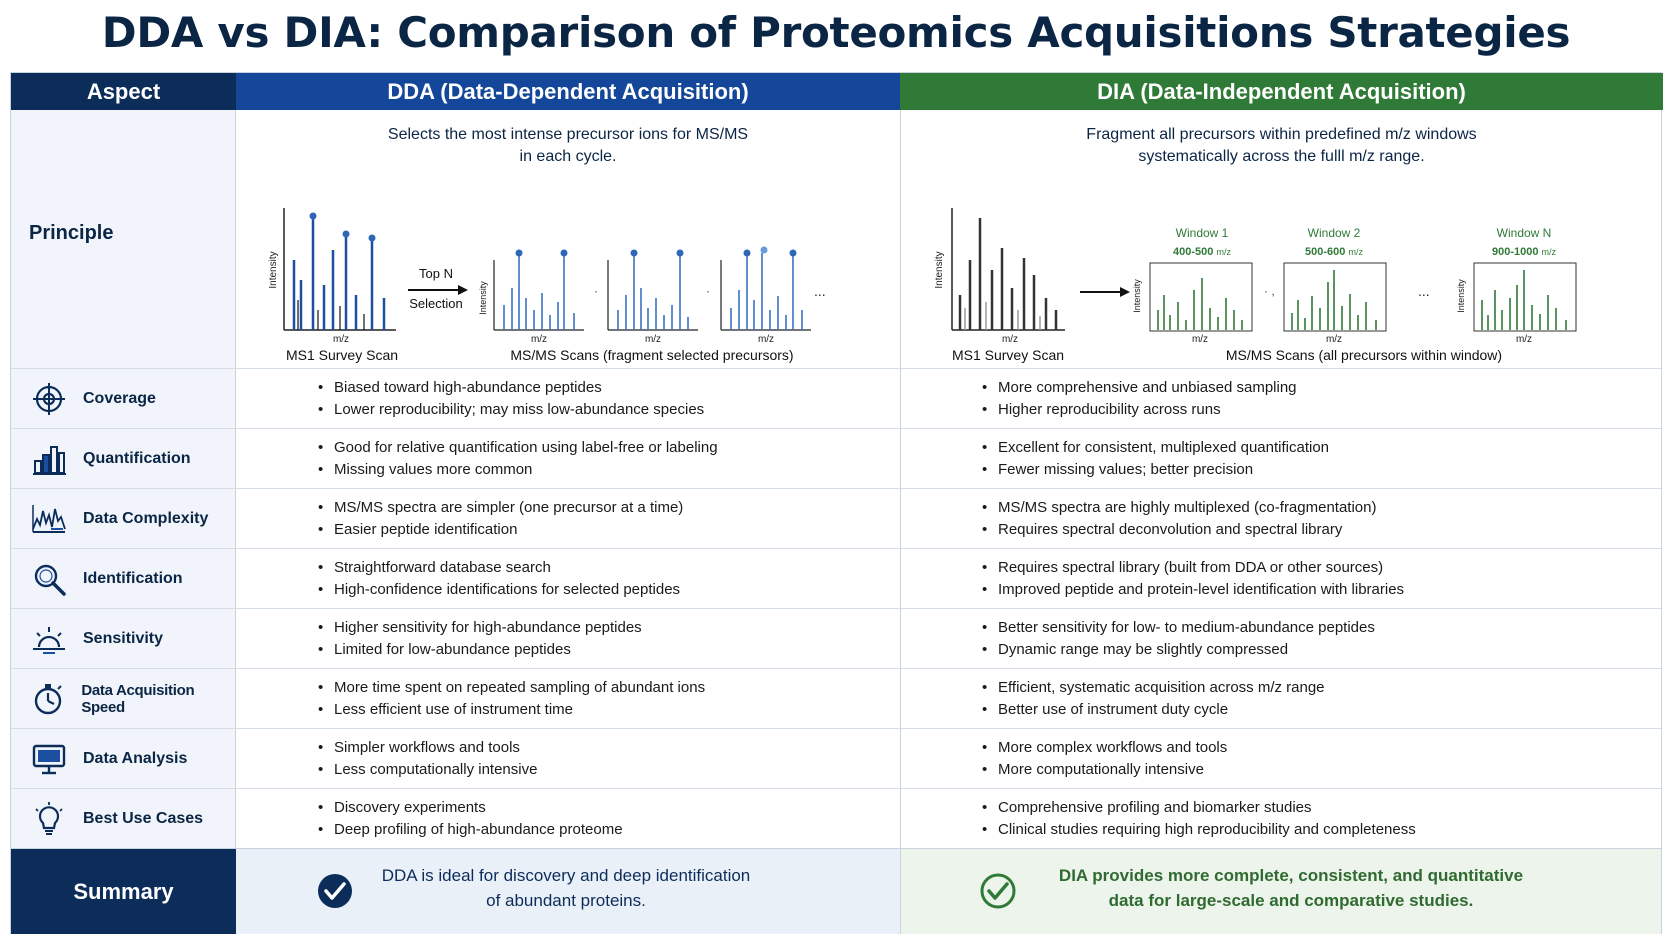 The image size is (1672, 941). What do you see at coordinates (273, 269) in the screenshot?
I see `dda-ms1-y-label: Intensity` at bounding box center [273, 269].